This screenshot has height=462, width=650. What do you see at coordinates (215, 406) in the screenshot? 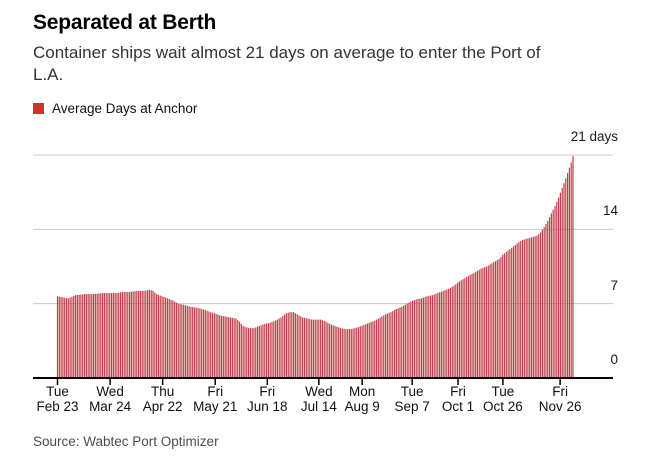
I see `x-axis-label-date: May 21` at bounding box center [215, 406].